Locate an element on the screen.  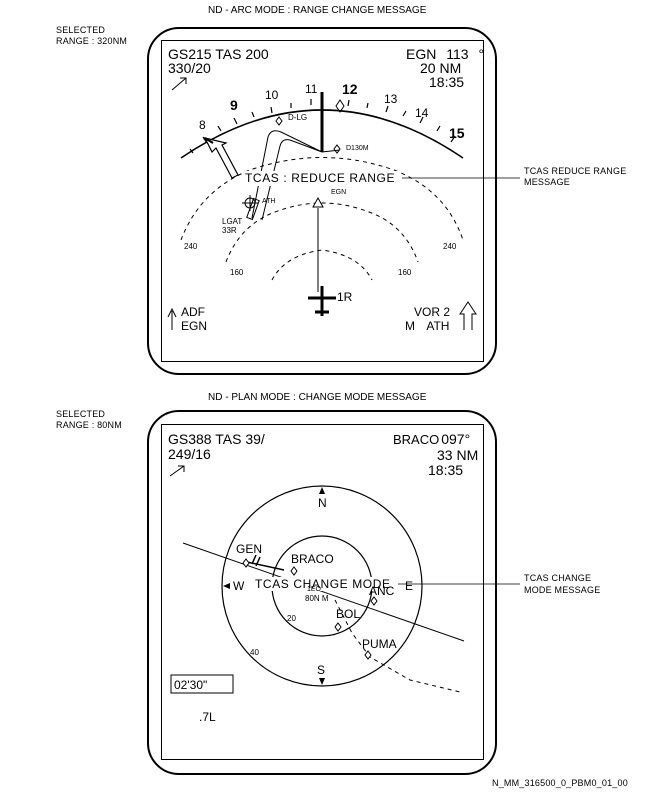
bottom-gen-diamond is located at coordinates (246, 563).